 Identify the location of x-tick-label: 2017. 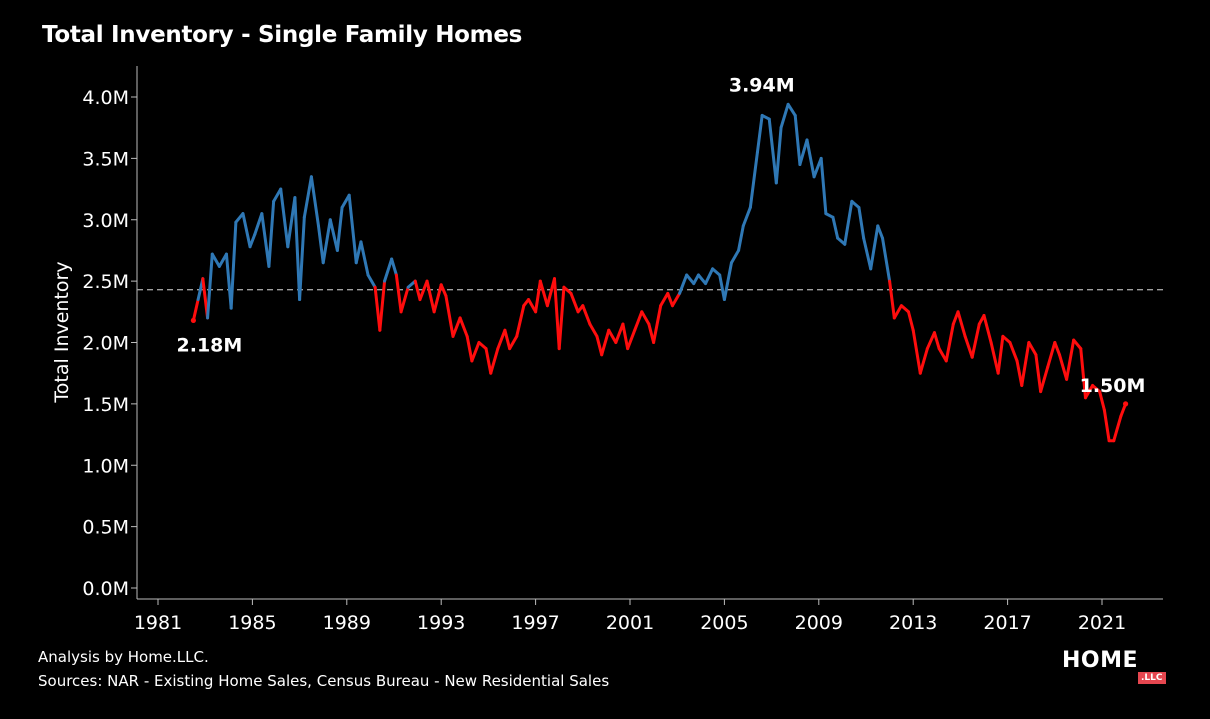
(1007, 623).